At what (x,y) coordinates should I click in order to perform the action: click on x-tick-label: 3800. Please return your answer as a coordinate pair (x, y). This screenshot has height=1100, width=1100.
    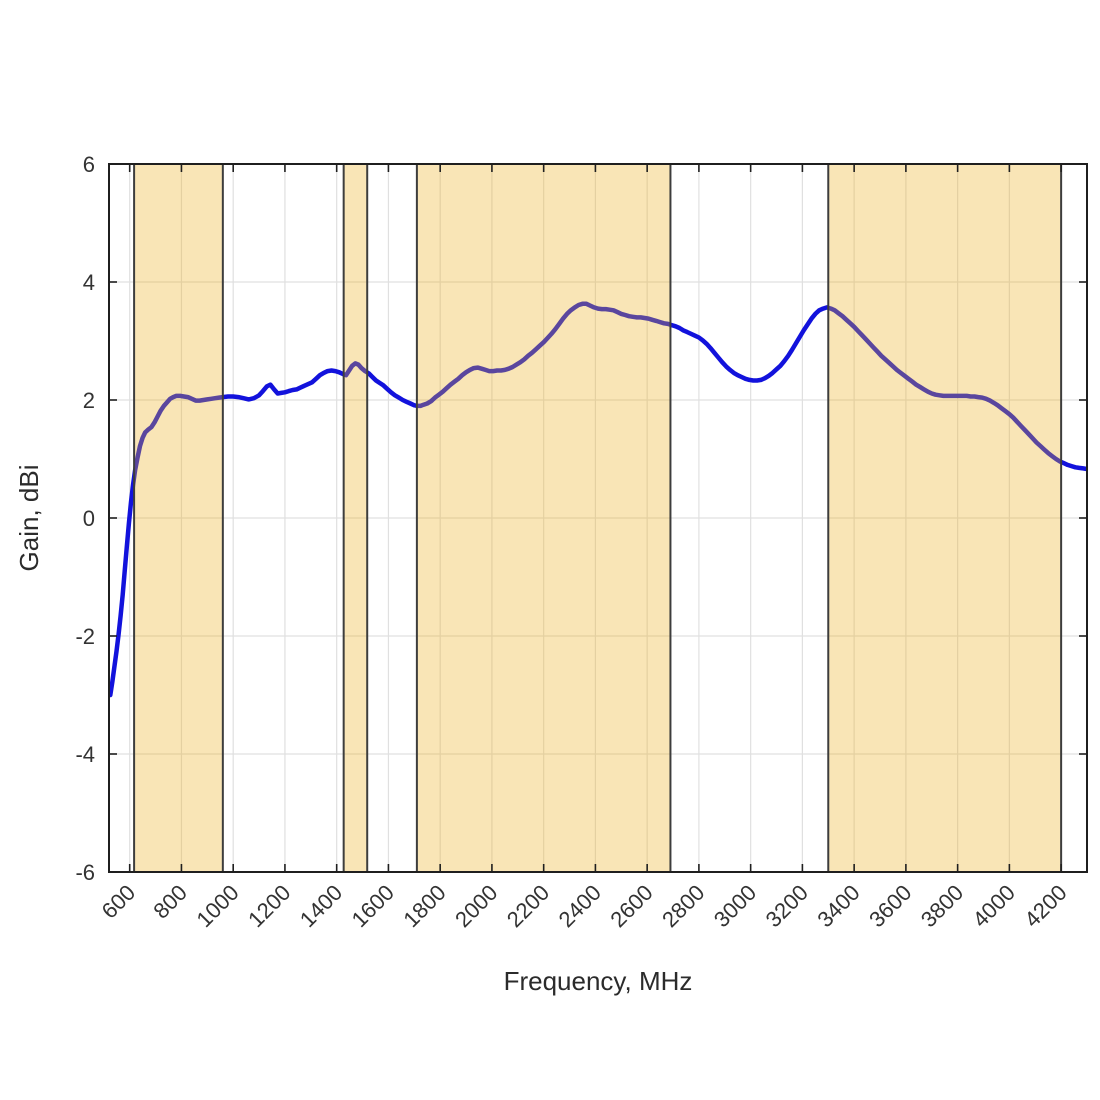
    Looking at the image, I should click on (942, 906).